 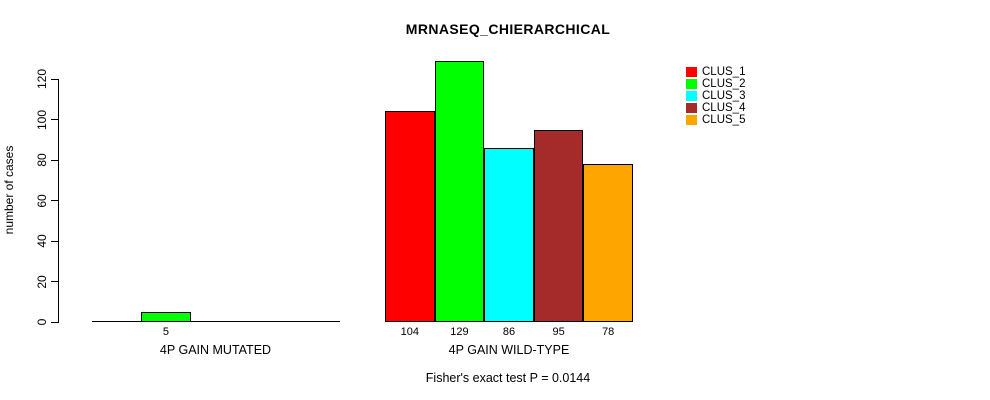 What do you see at coordinates (215, 321) in the screenshot?
I see `group-baseline` at bounding box center [215, 321].